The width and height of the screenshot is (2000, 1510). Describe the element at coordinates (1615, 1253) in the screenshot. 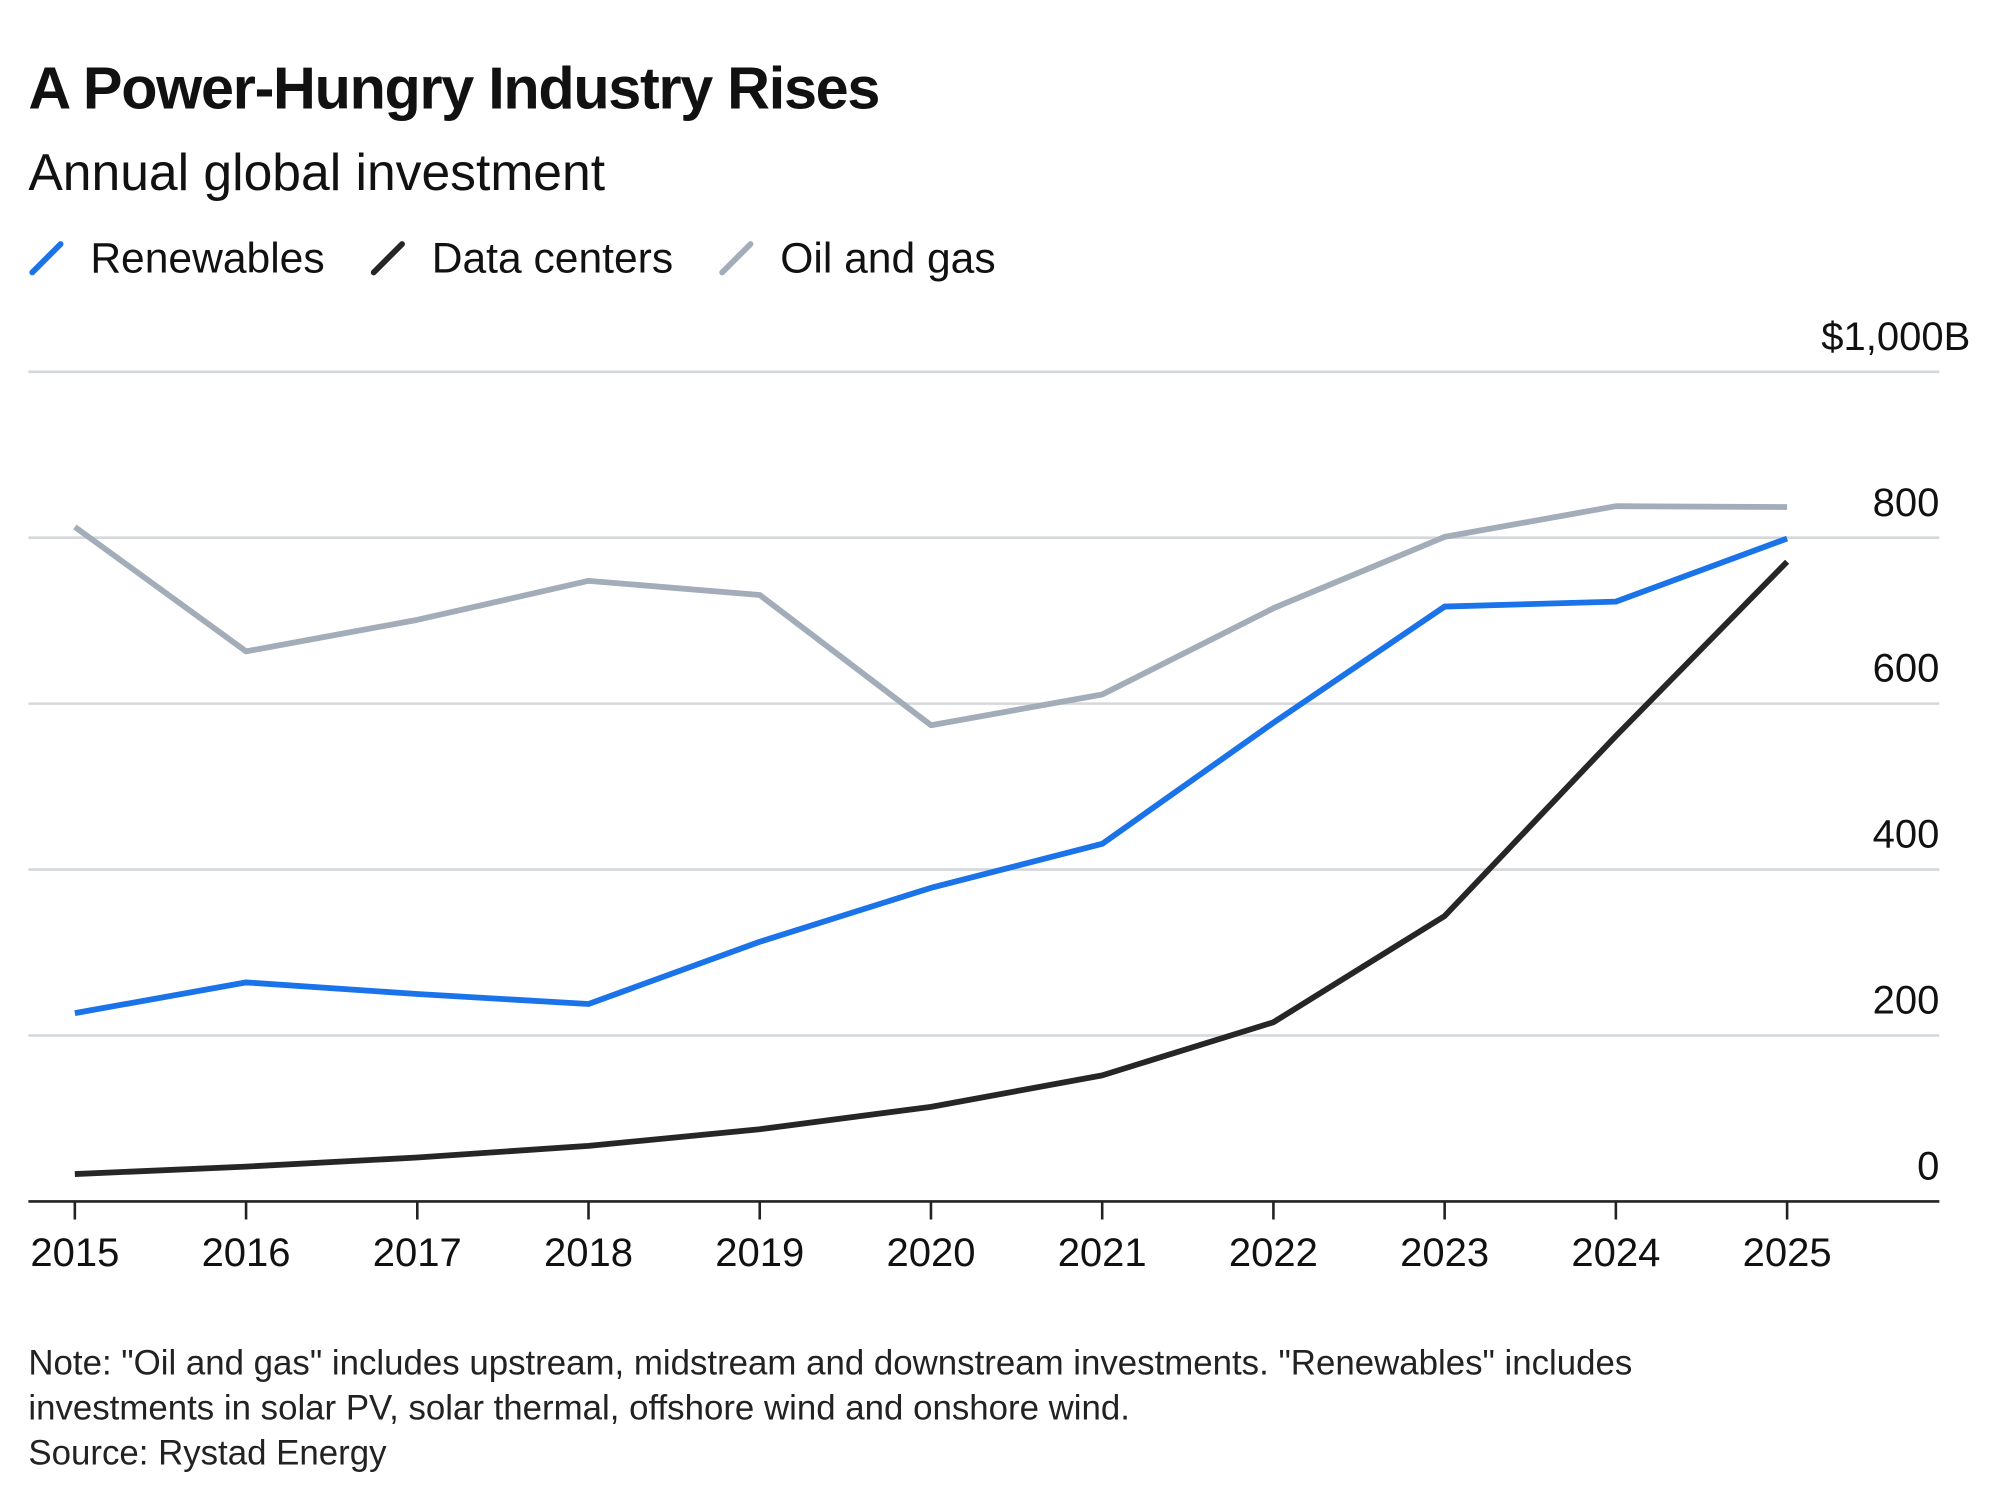

I see `x-tick-label: 2024` at that location.